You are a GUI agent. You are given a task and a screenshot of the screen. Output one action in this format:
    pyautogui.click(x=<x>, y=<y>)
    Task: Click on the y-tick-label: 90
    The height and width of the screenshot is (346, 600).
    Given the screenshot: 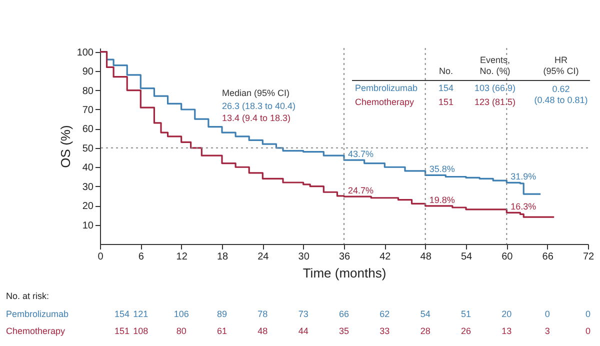 What is the action you would take?
    pyautogui.click(x=88, y=72)
    